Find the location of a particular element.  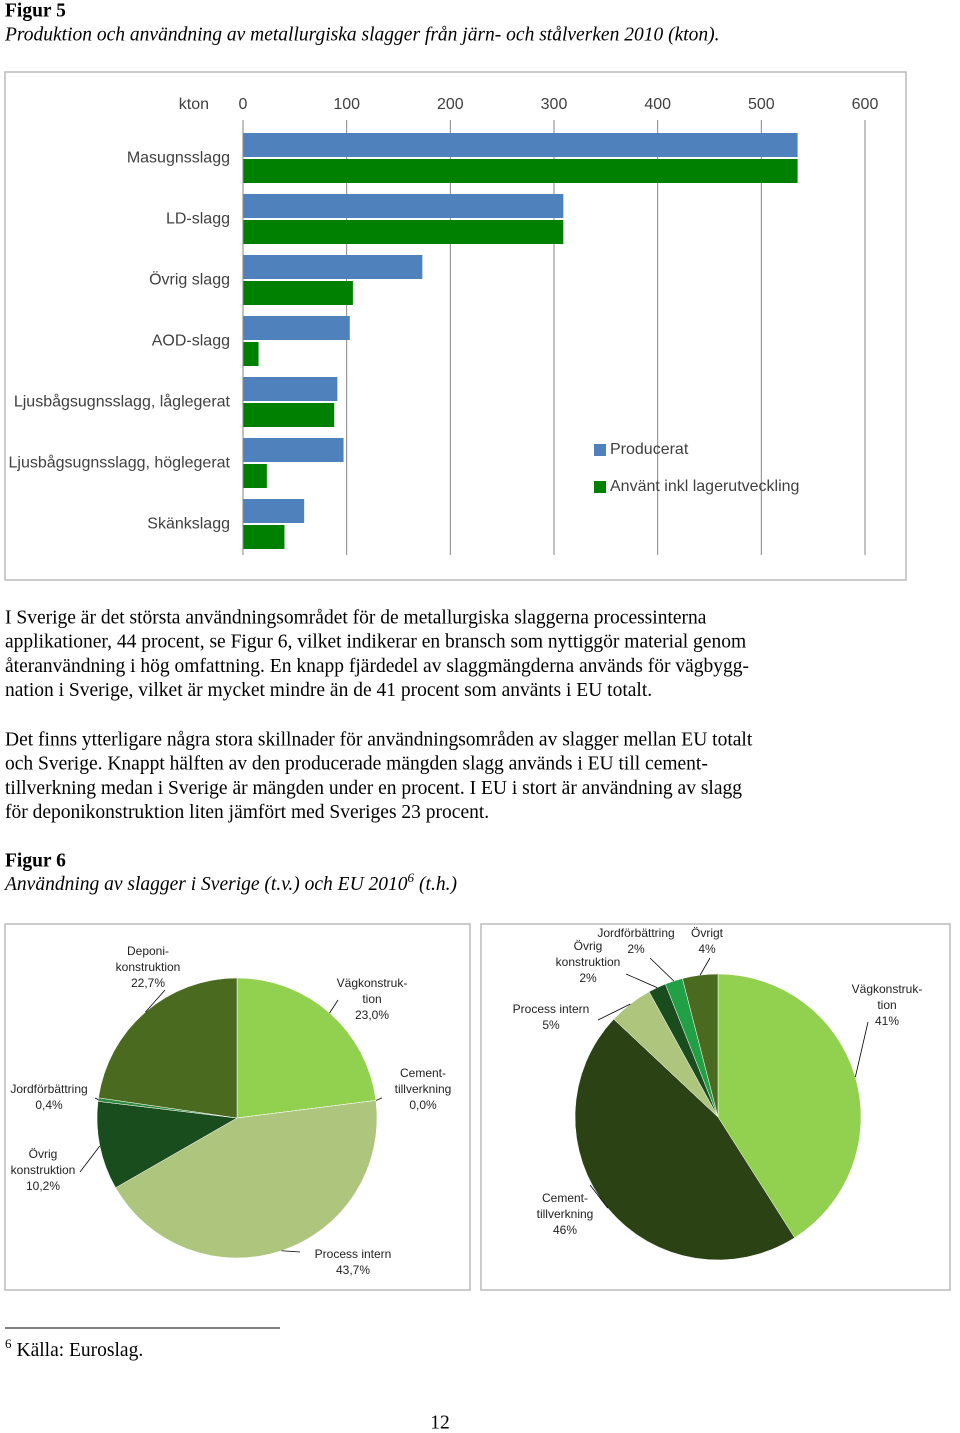

caption-text: (t.h.) is located at coordinates (438, 884).